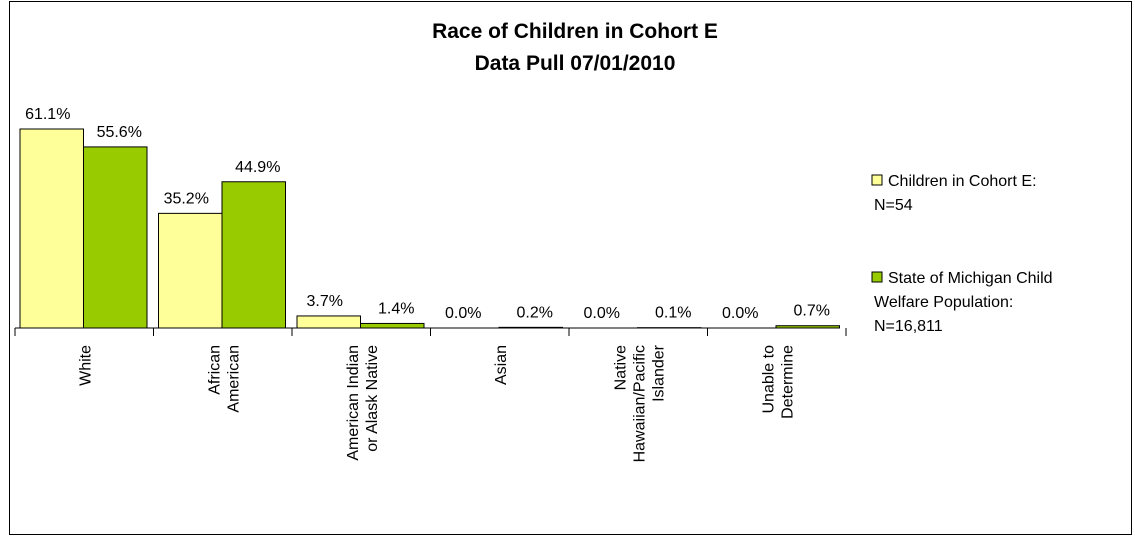 The width and height of the screenshot is (1135, 537). Describe the element at coordinates (119, 132) in the screenshot. I see `data-label: 55.6%` at that location.